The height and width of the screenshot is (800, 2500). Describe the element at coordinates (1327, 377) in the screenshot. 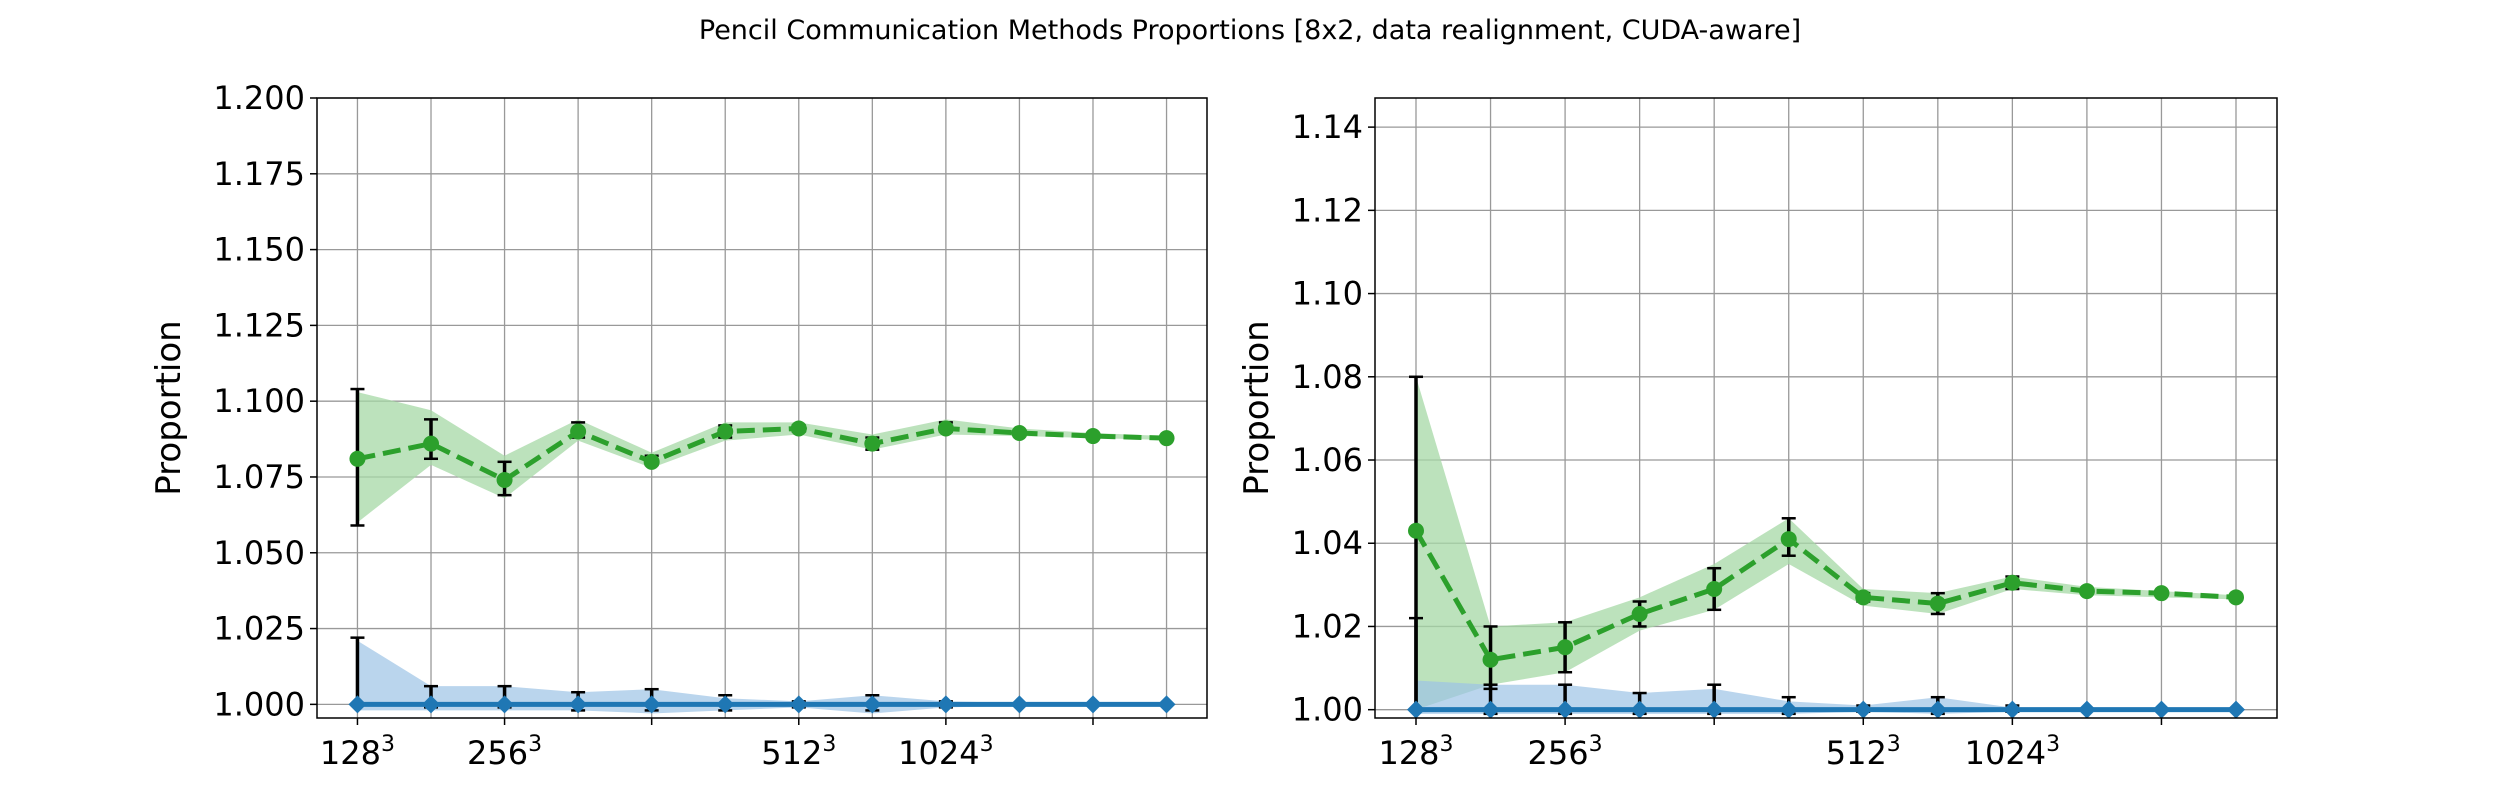

I see `y-tick-label: 1.08` at that location.